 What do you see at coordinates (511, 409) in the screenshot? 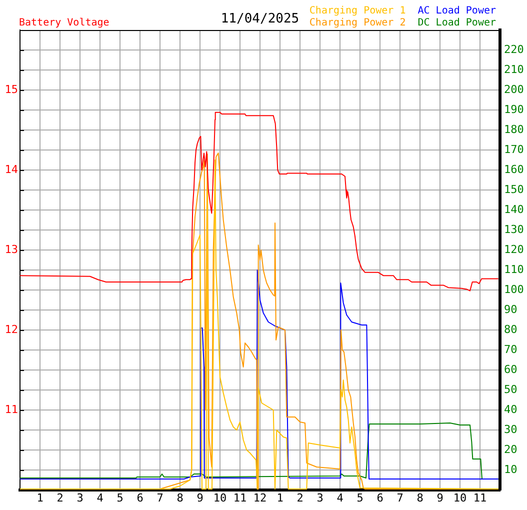
I see `y2-tick-label: 40` at bounding box center [511, 409].